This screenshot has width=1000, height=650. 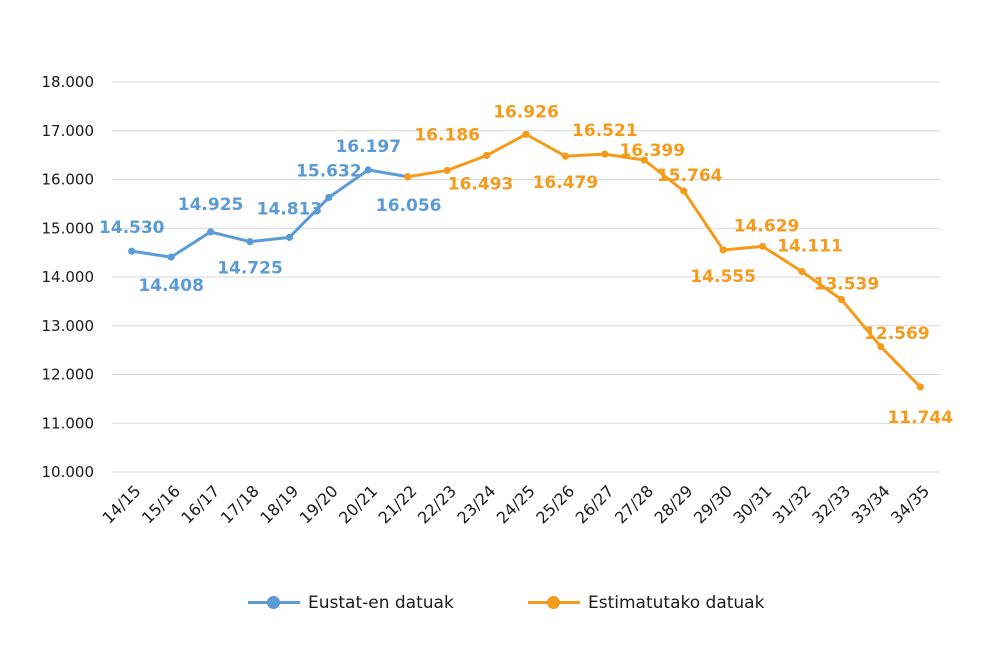 What do you see at coordinates (381, 603) in the screenshot?
I see `legend-label-eustat: Eustat-en datuak` at bounding box center [381, 603].